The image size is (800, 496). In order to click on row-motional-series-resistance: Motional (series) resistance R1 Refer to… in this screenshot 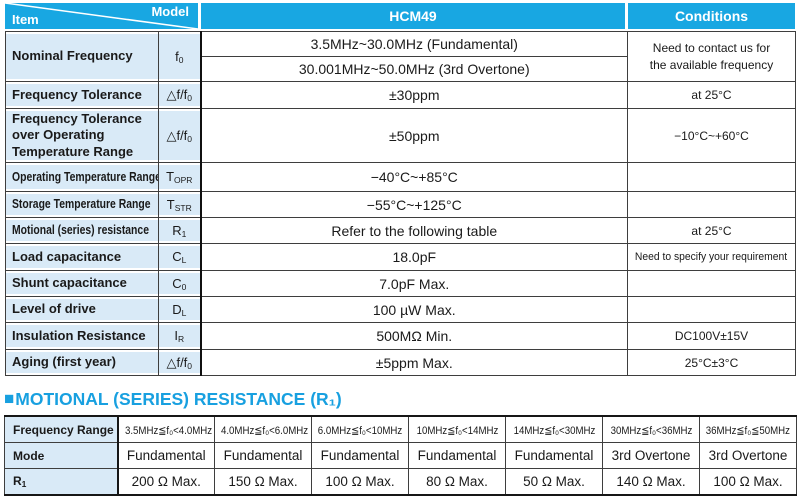, I will do `click(400, 230)`.